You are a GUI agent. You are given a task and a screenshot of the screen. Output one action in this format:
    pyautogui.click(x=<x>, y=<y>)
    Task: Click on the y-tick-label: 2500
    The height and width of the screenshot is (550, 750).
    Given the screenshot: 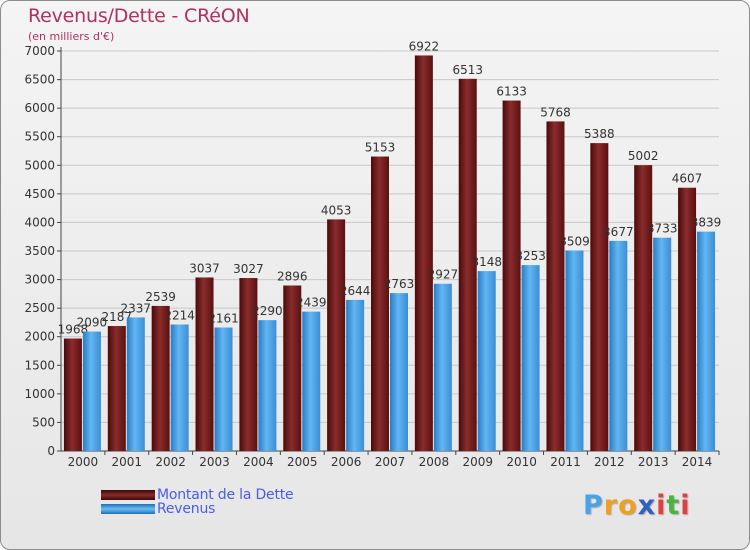 What is the action you would take?
    pyautogui.click(x=39, y=308)
    